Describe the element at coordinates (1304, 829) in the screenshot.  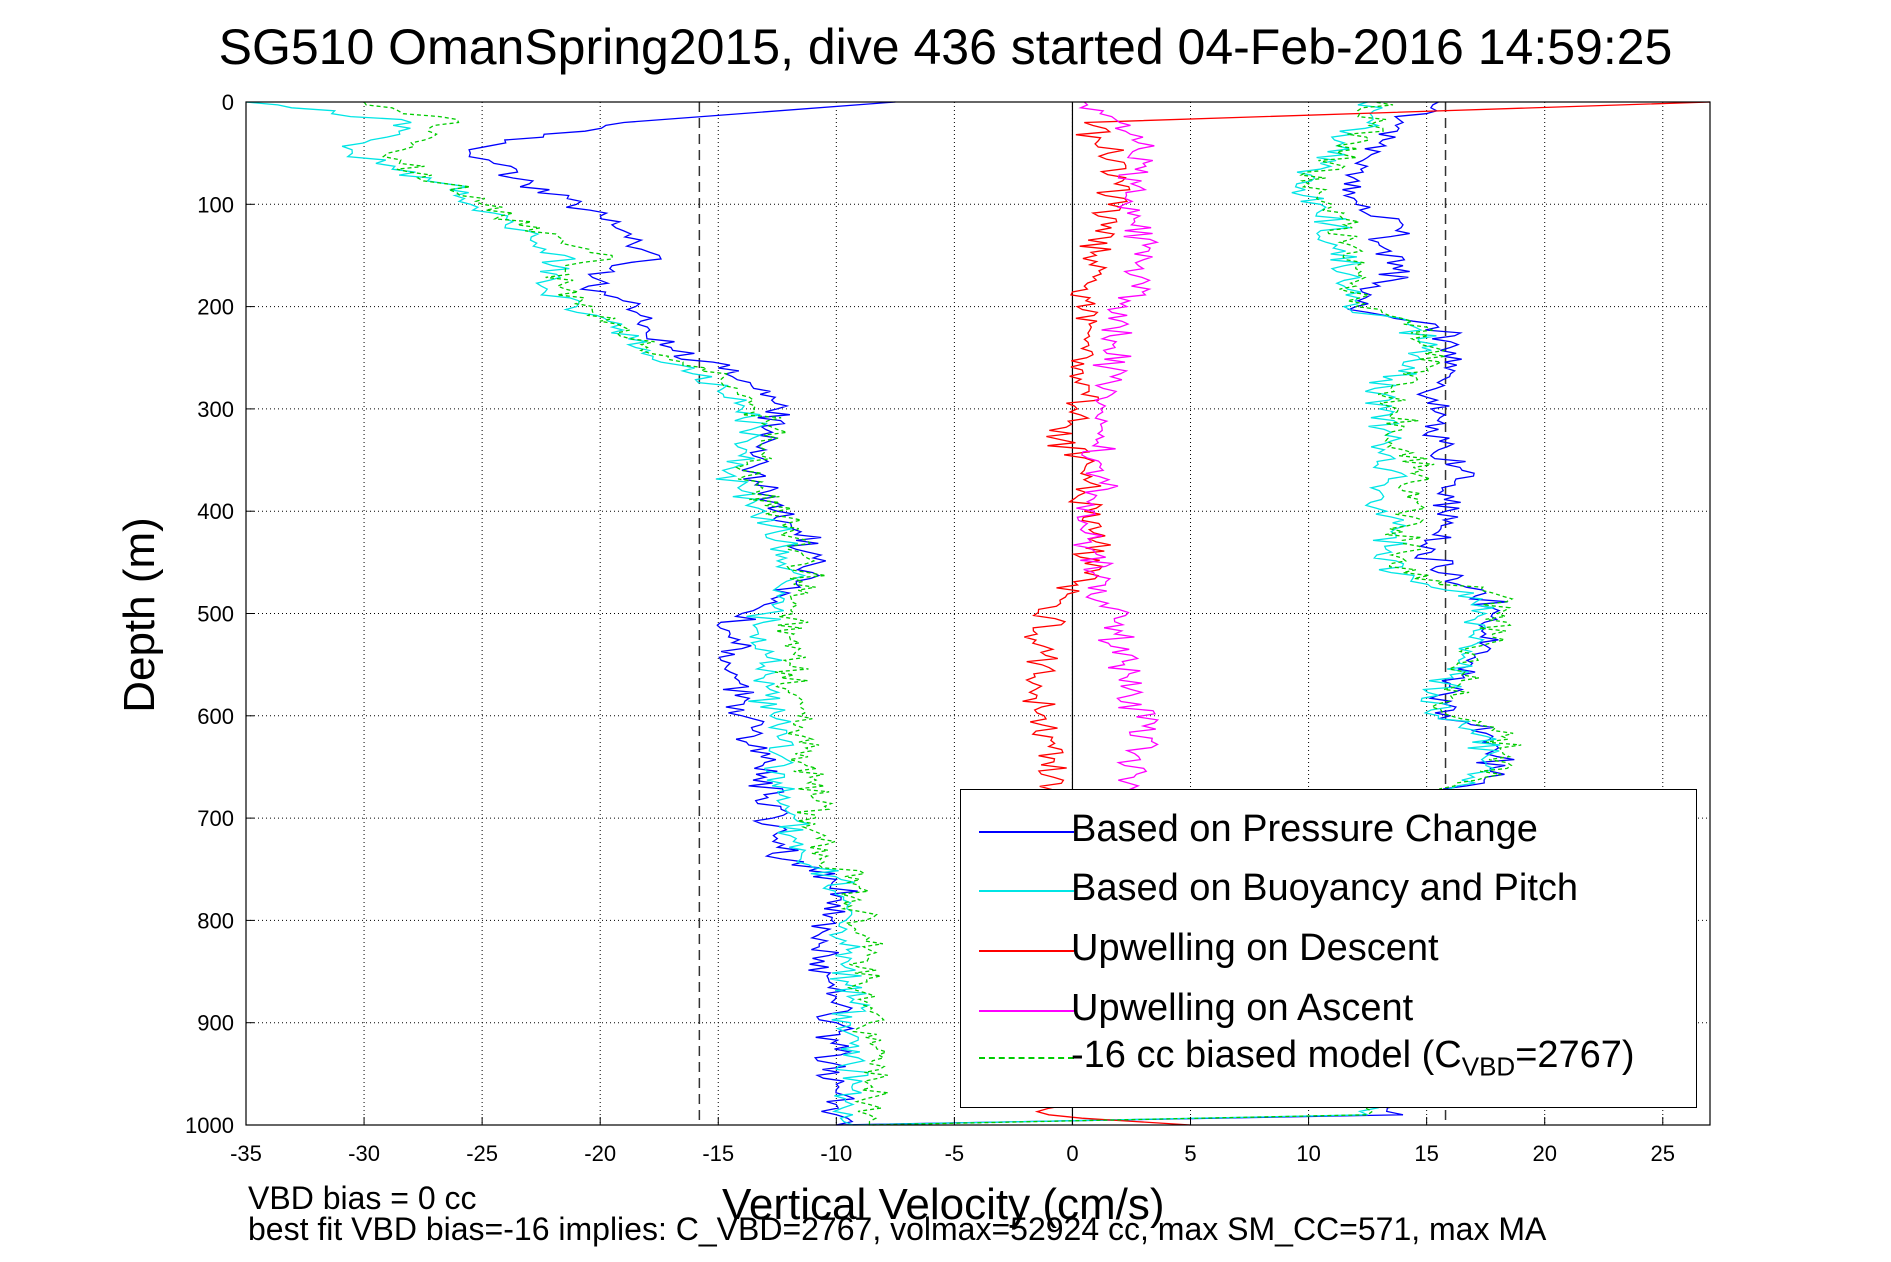
I see `legend-label-pressure-change: Based on Pressure Change` at that location.